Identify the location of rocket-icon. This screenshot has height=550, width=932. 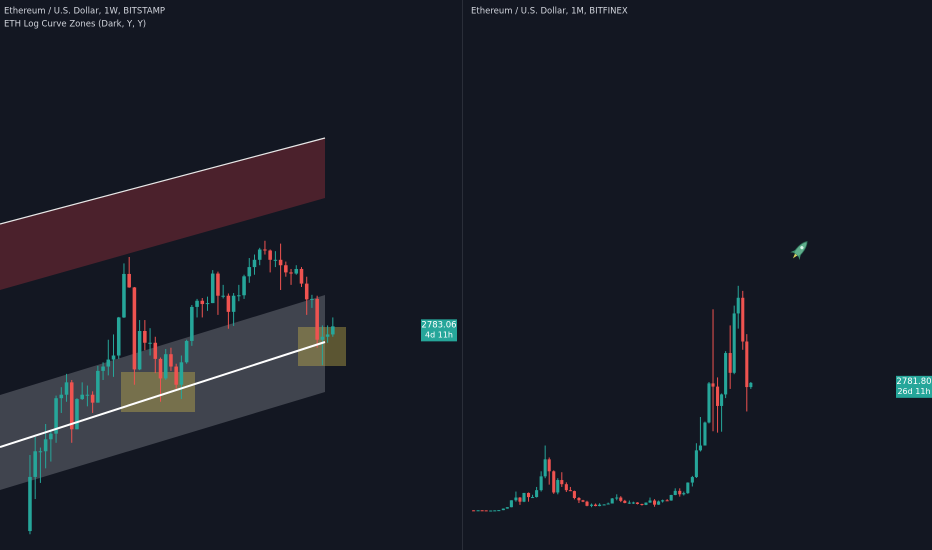
(799, 250).